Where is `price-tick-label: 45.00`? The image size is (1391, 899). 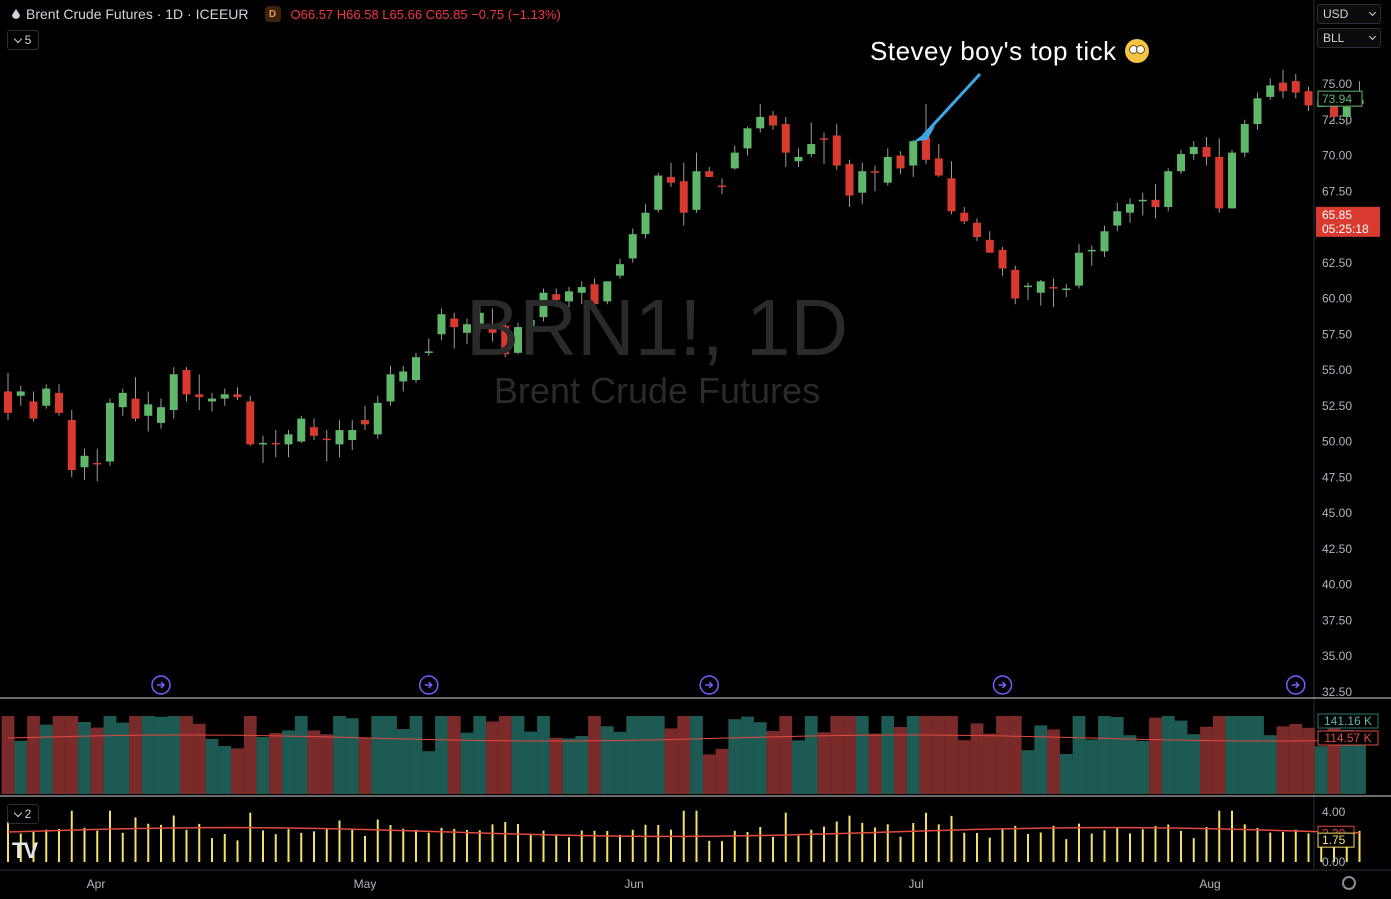 price-tick-label: 45.00 is located at coordinates (1337, 513).